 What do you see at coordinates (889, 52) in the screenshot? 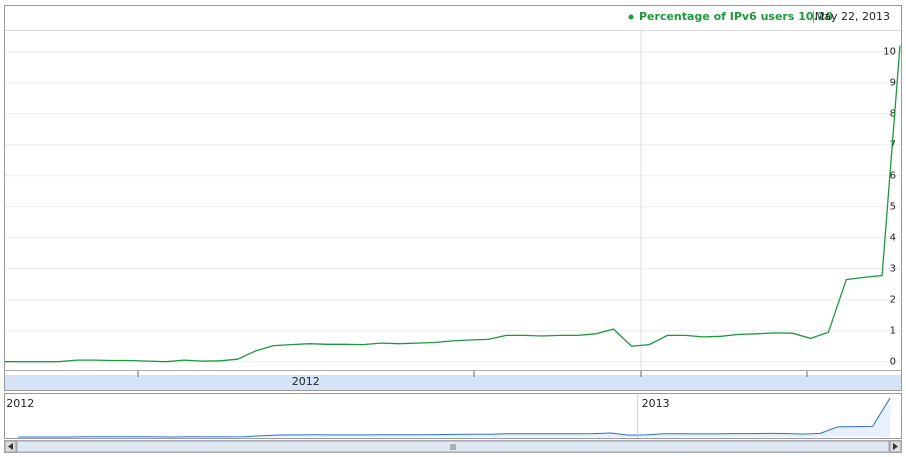
I see `y-tick-label: 10` at bounding box center [889, 52].